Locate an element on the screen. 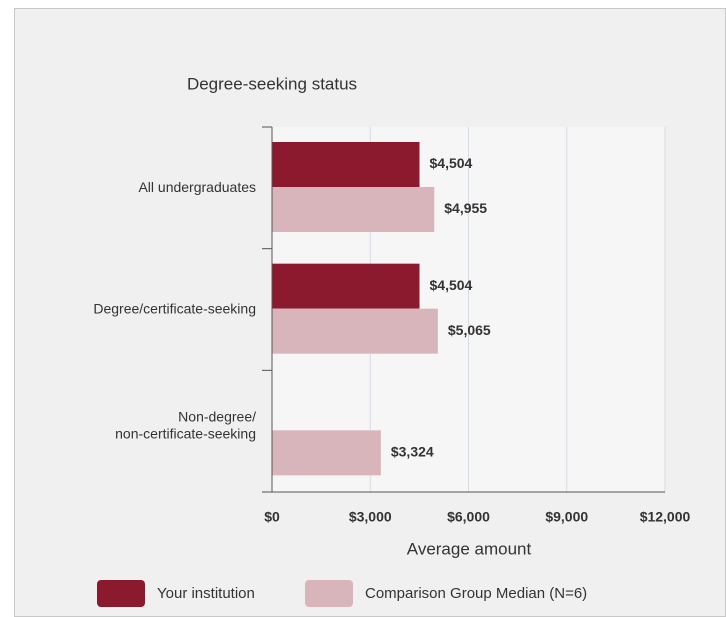 The width and height of the screenshot is (726, 617). x-tick-label: $9,000 is located at coordinates (566, 517).